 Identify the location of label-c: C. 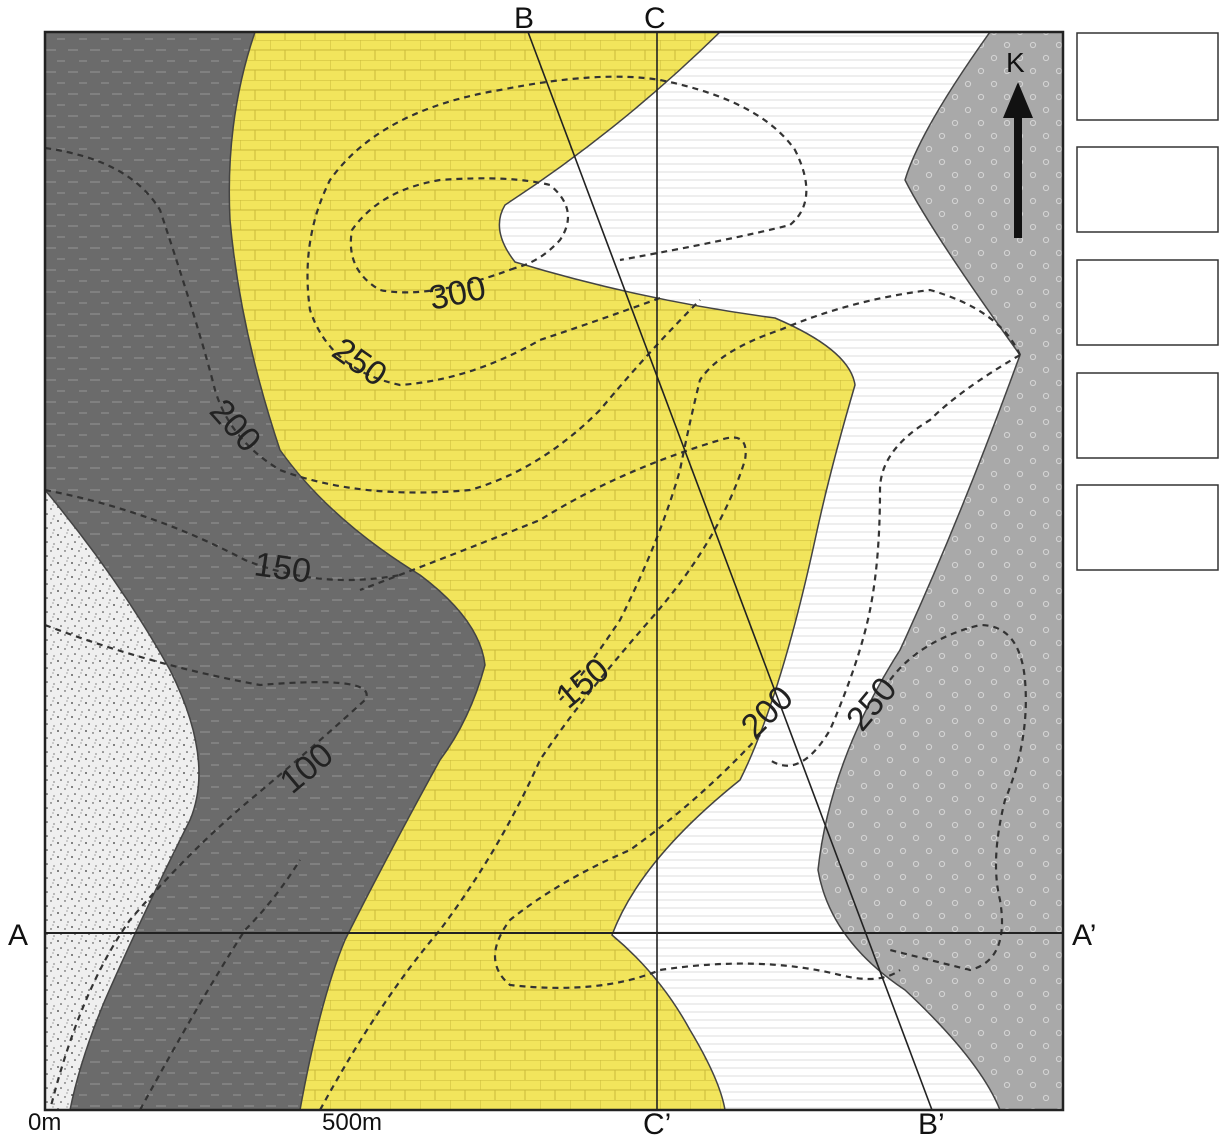
(655, 18).